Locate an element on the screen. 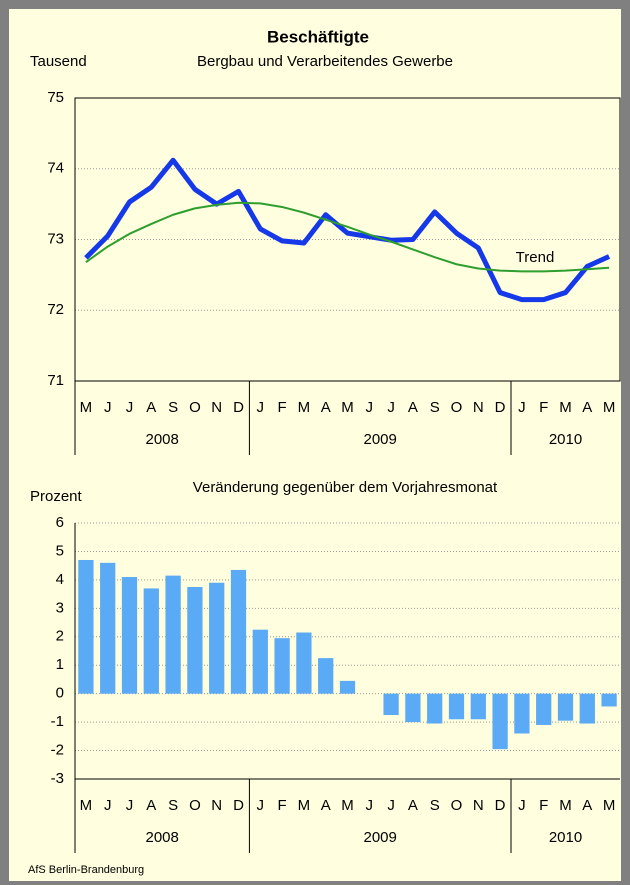 This screenshot has width=630, height=885. series-label: Trend is located at coordinates (535, 257).